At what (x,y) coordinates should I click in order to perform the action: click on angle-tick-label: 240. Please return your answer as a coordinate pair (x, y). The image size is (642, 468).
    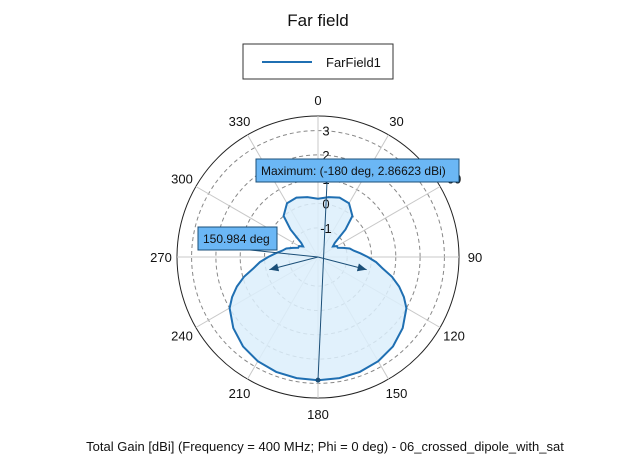
    Looking at the image, I should click on (182, 336).